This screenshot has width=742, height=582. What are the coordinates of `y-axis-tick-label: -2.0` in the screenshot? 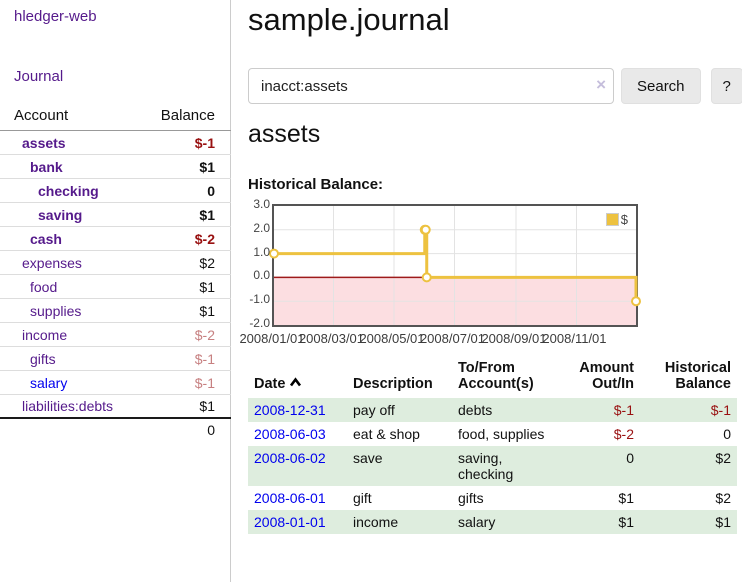 It's located at (259, 323).